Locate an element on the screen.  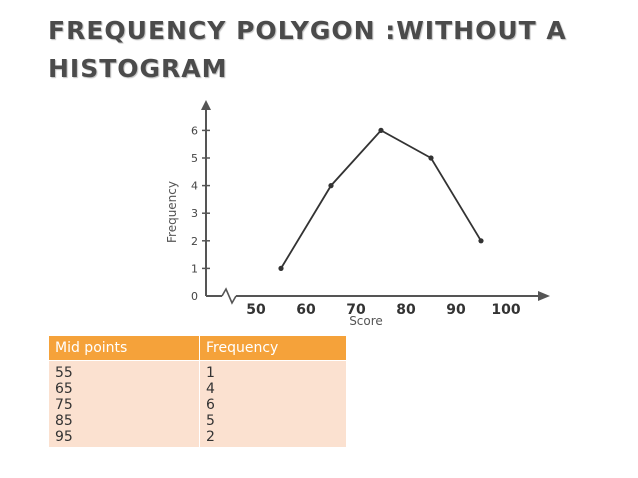
x-axis-label: Score is located at coordinates (366, 321).